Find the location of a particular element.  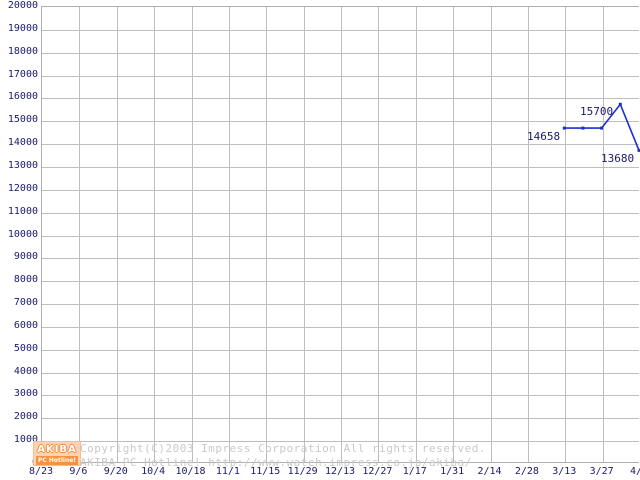

x-tick-11-29: 11/29 is located at coordinates (302, 471).